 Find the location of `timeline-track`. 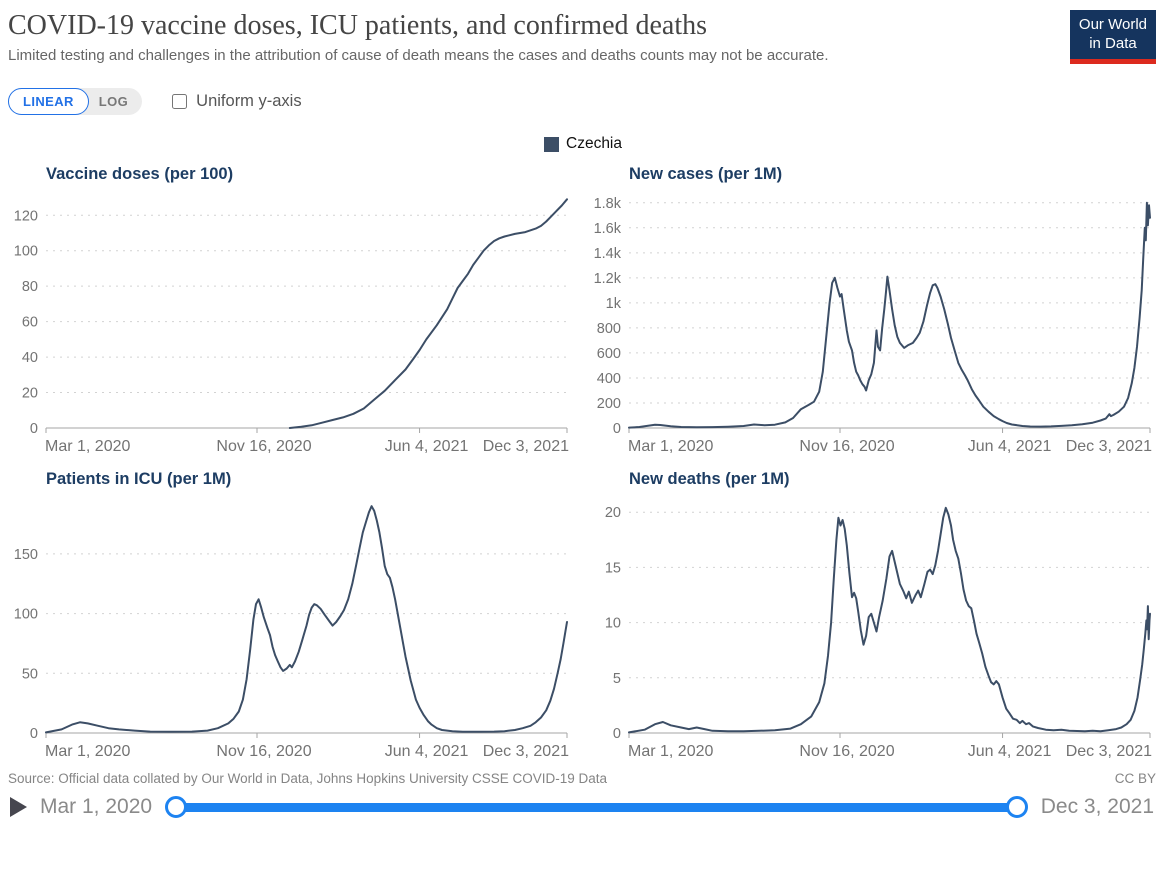

timeline-track is located at coordinates (596, 807).